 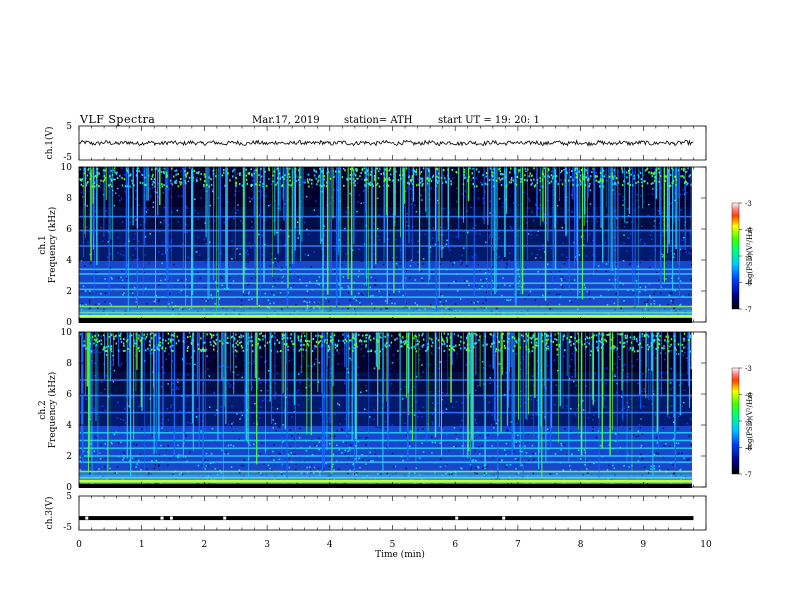 What do you see at coordinates (52, 245) in the screenshot?
I see `ch1-spec-ylabel: Frequency (kHz)` at bounding box center [52, 245].